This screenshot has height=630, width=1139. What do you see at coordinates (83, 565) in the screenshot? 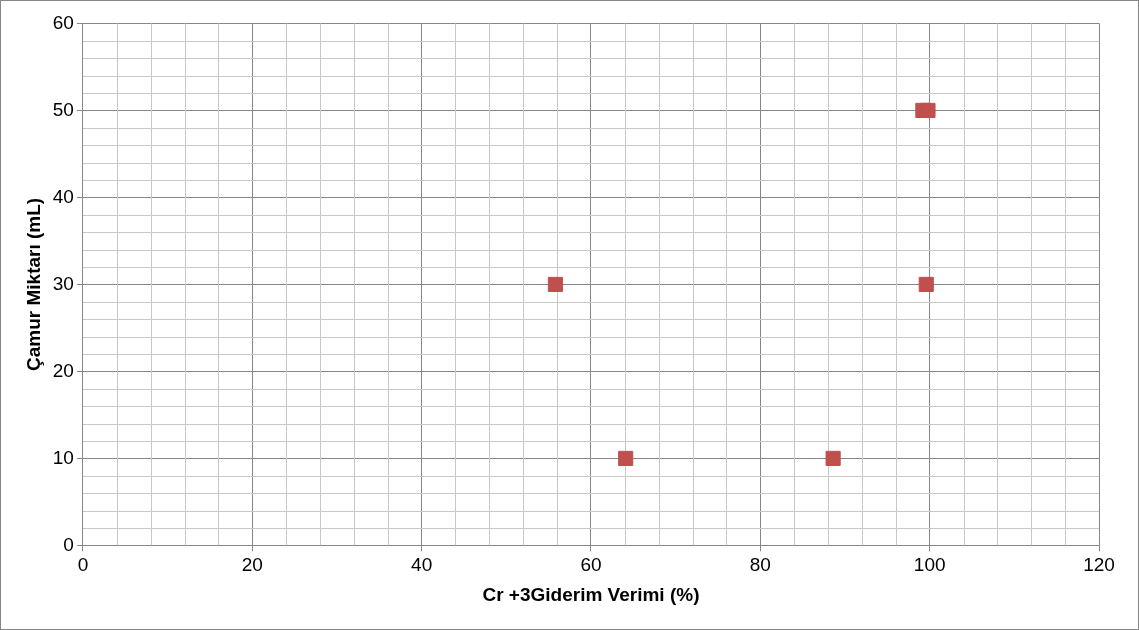
I see `x-tick-label: 0` at bounding box center [83, 565].